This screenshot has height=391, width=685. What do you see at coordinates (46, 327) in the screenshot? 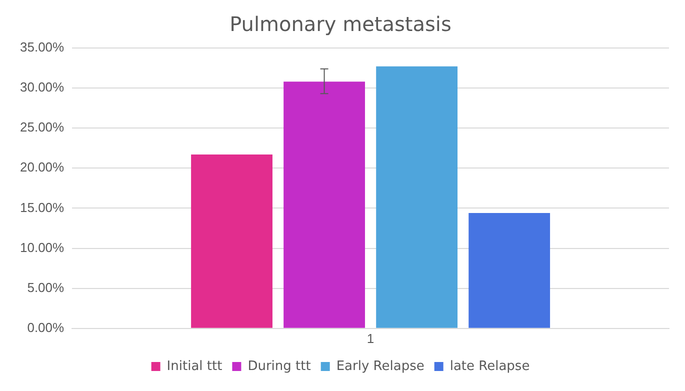
I see `y-tick-label: 0.00%` at bounding box center [46, 327].